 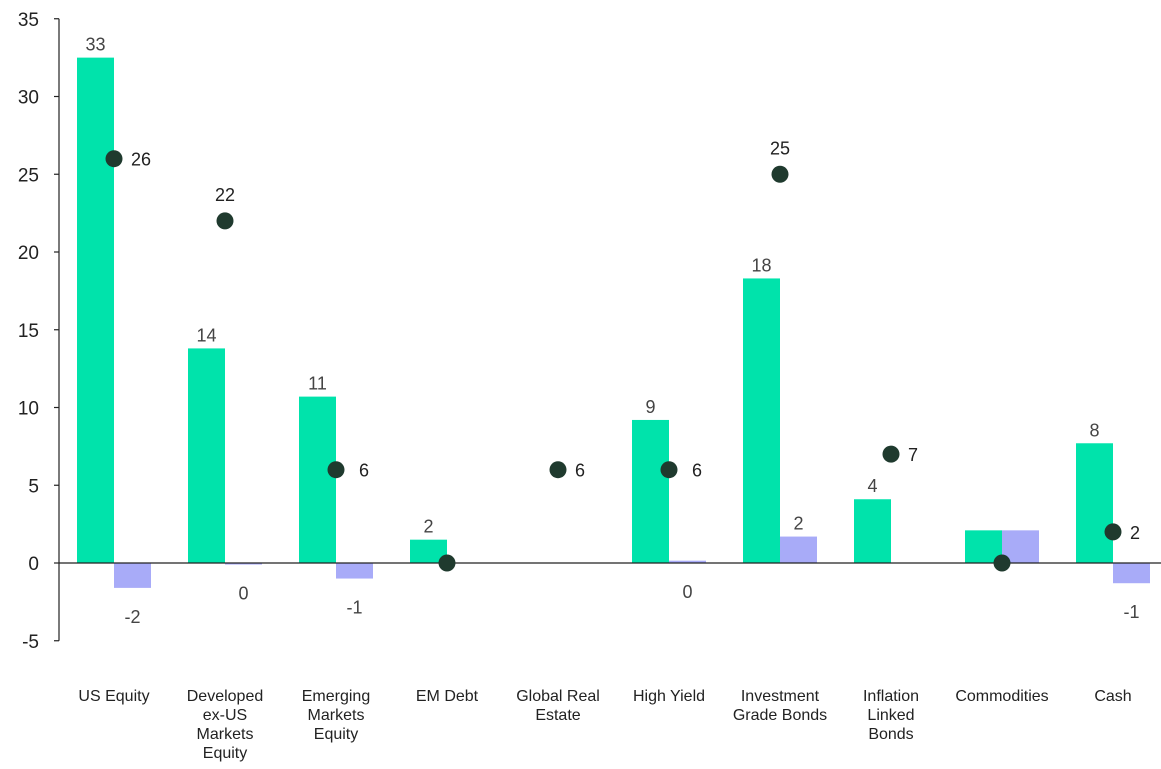 What do you see at coordinates (872, 486) in the screenshot?
I see `series-a-data-label: 4` at bounding box center [872, 486].